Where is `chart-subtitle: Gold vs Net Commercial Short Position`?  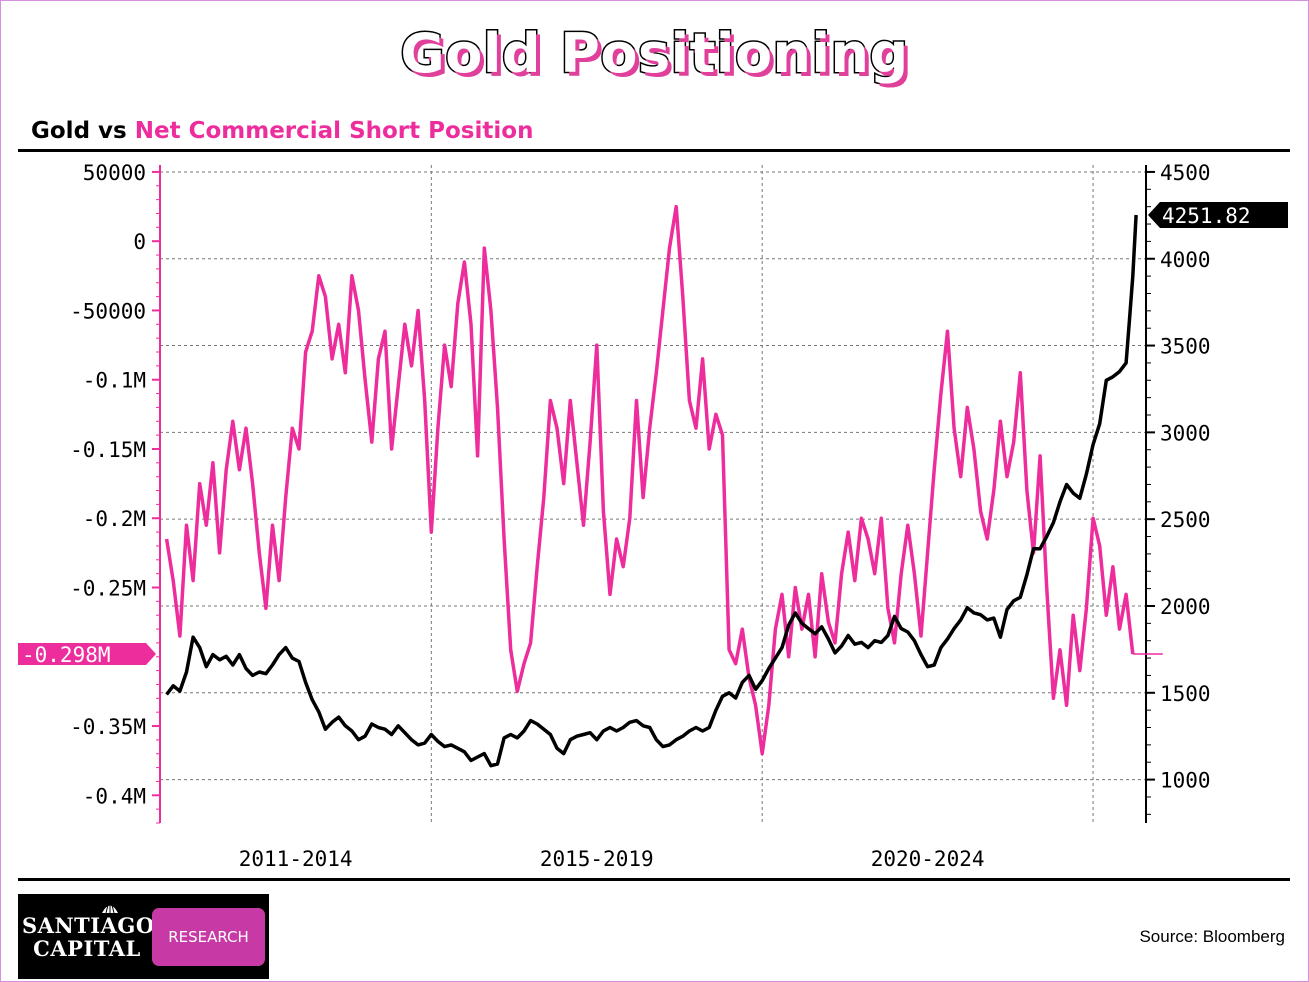 chart-subtitle: Gold vs Net Commercial Short Position is located at coordinates (282, 131).